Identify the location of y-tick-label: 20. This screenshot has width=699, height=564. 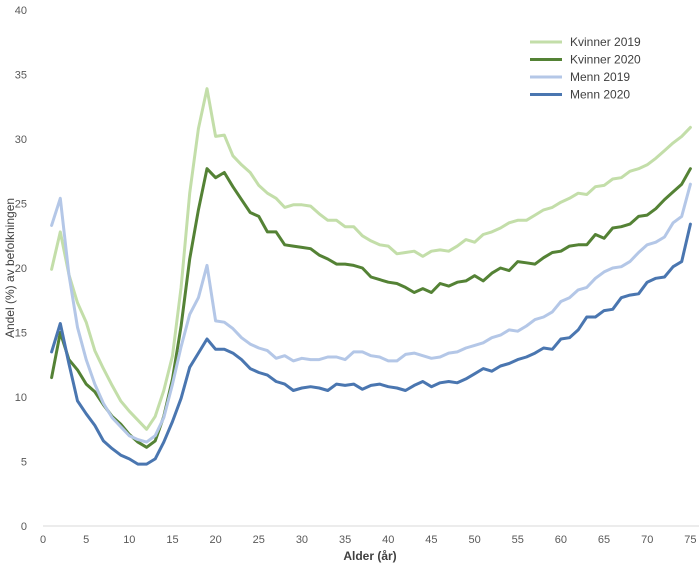
(21, 269).